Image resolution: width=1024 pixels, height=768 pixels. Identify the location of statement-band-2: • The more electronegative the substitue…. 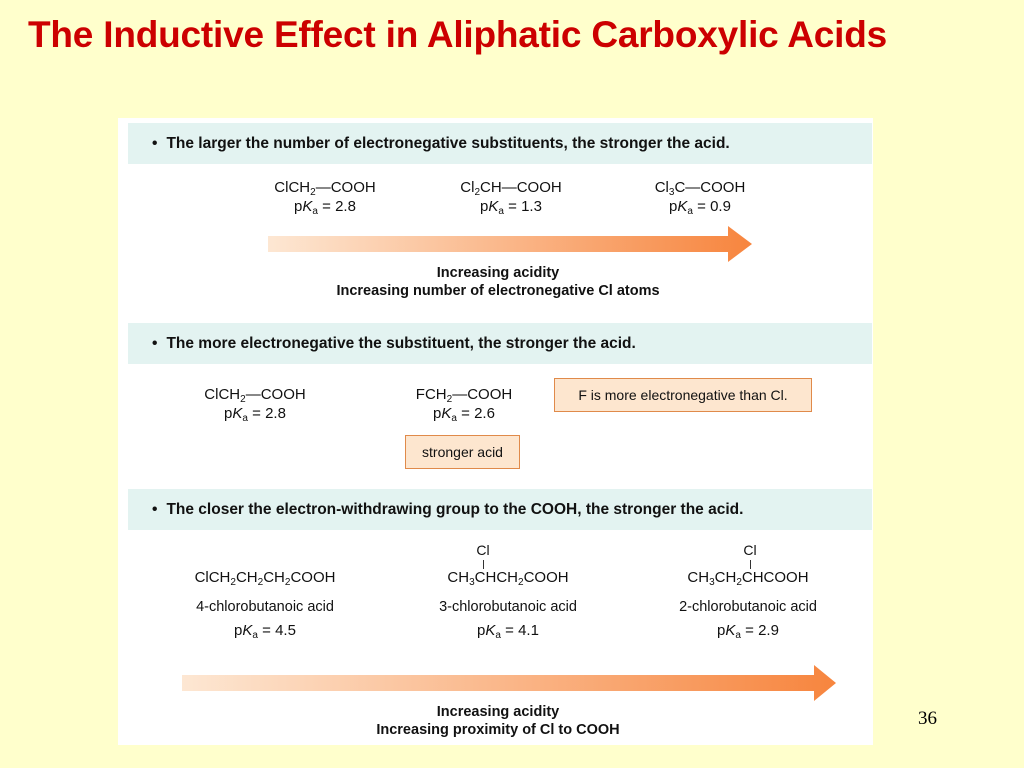
(500, 343).